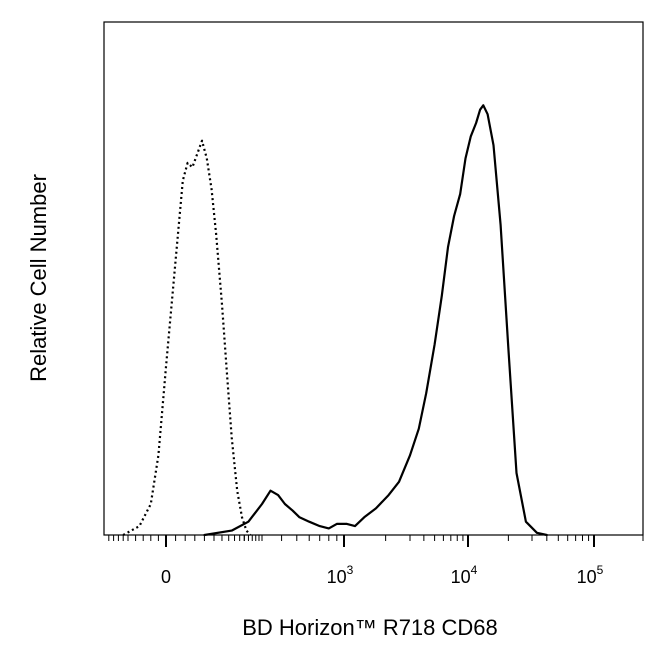  Describe the element at coordinates (382, 575) in the screenshot. I see `tick-labels: 0 10³ 10⁴ 10⁵` at that location.